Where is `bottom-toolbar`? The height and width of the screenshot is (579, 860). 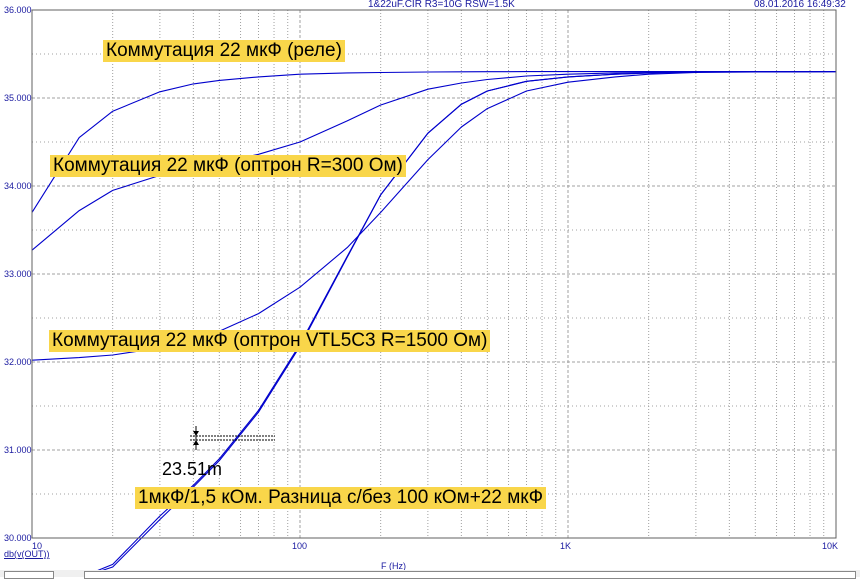
bottom-toolbar is located at coordinates (430, 574).